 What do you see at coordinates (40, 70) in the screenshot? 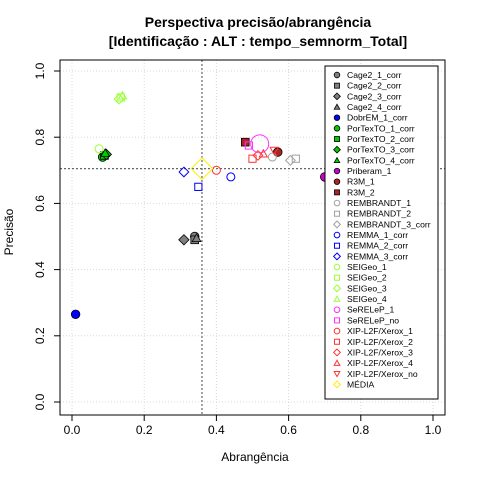
I see `y-tick-label: 1.0` at bounding box center [40, 70].